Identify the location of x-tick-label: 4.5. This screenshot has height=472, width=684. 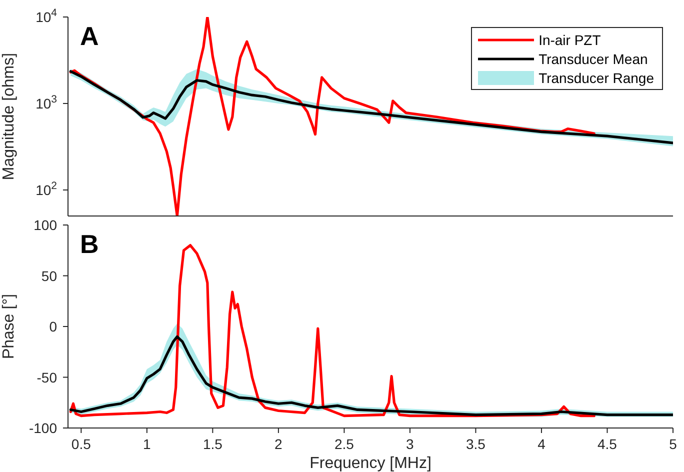
(608, 444).